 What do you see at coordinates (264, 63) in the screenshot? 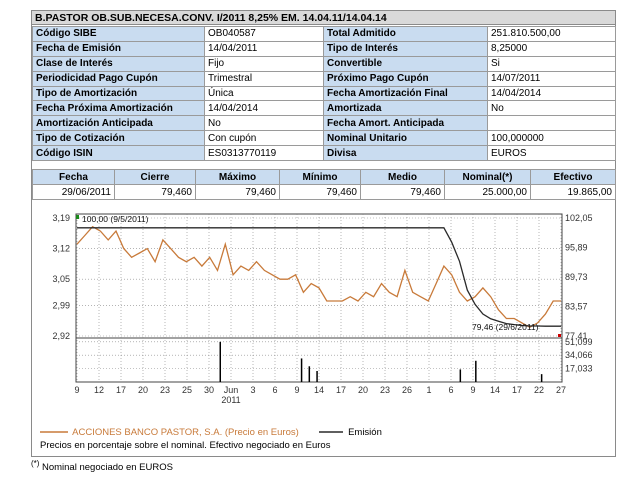
I see `info-value: Fijo` at bounding box center [264, 63].